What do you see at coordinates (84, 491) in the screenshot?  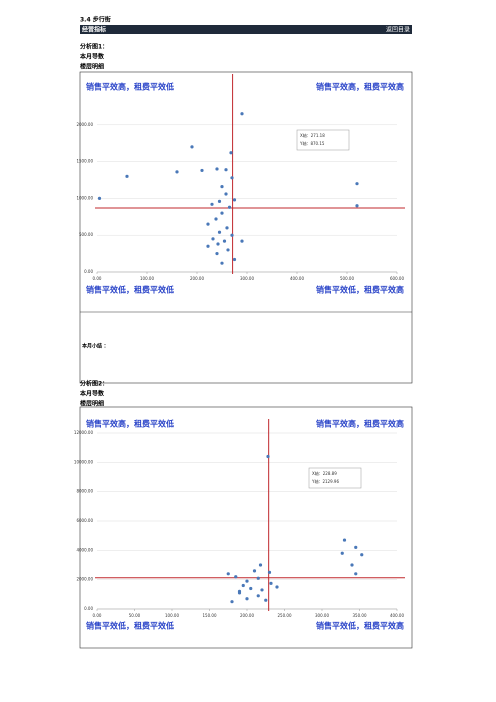 I see `y-tick-label: 8000.00` at bounding box center [84, 491].